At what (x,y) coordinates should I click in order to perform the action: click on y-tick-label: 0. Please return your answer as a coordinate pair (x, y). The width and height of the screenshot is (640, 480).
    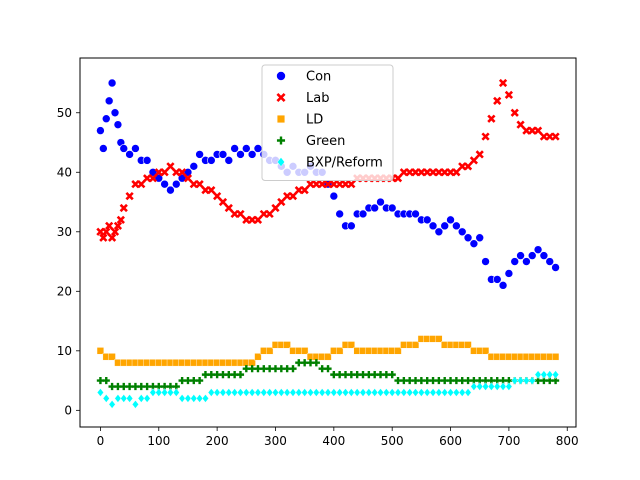
    Looking at the image, I should click on (68, 410).